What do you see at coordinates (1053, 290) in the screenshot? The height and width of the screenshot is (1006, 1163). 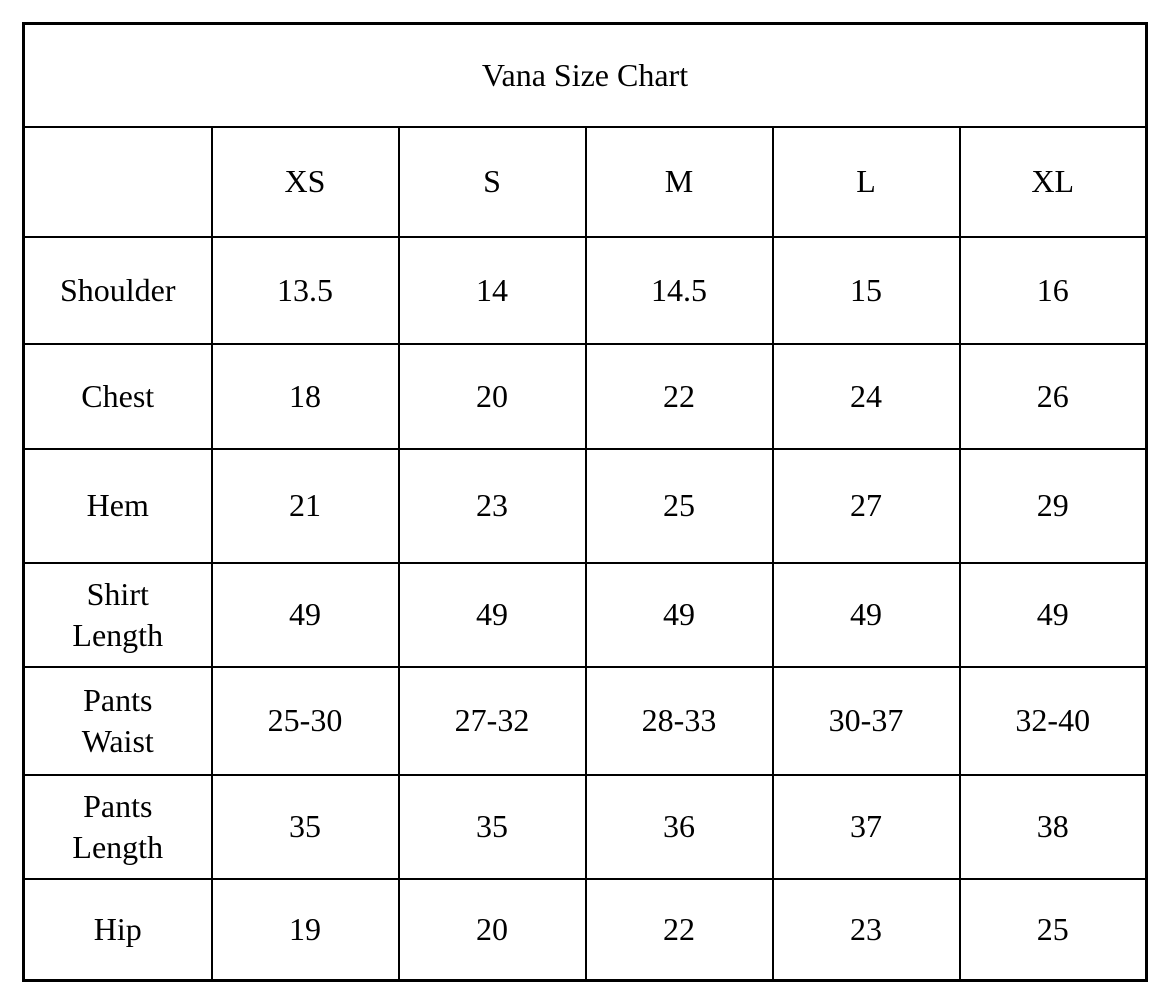 I see `cell: 16` at bounding box center [1053, 290].